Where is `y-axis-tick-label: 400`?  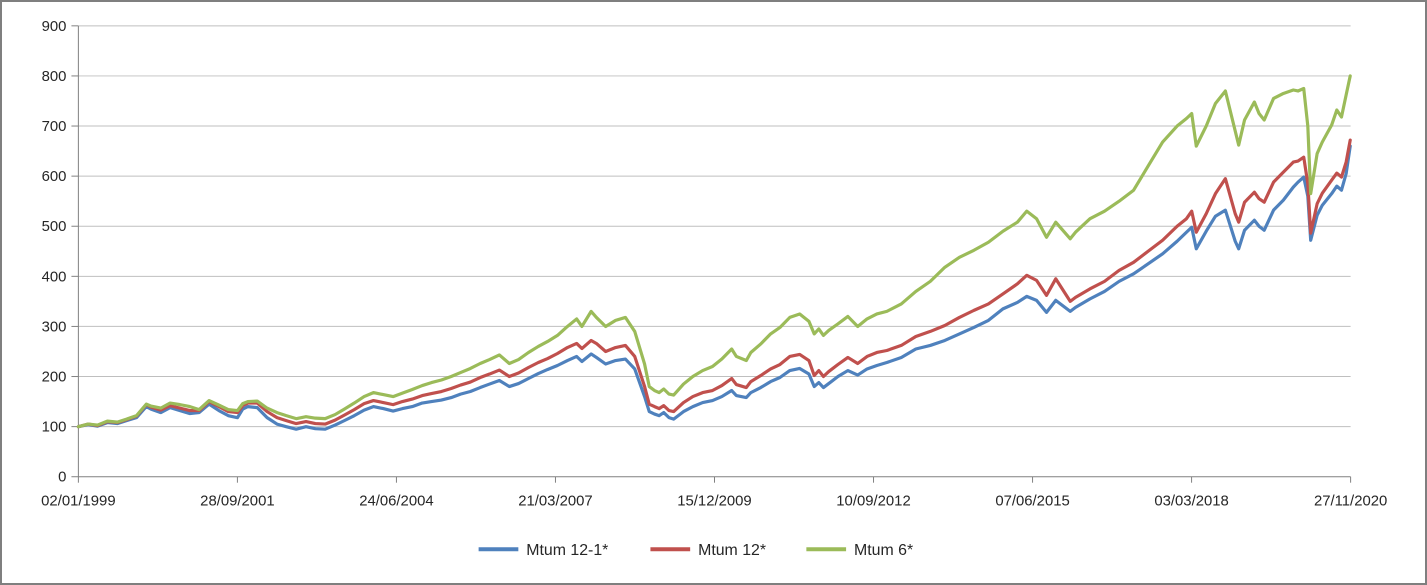
y-axis-tick-label: 400 is located at coordinates (54, 277).